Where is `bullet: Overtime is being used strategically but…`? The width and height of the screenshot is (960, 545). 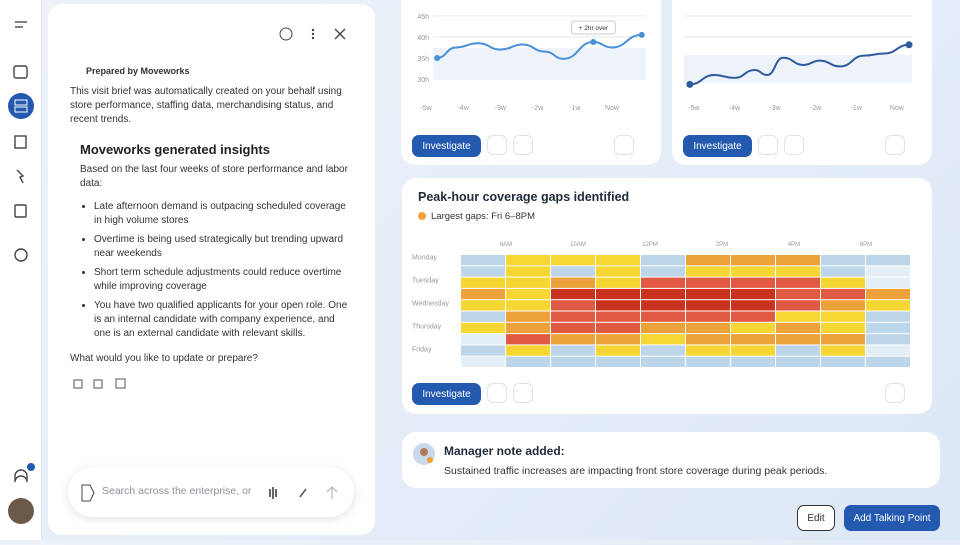
bullet: Overtime is being used strategically but… is located at coordinates (221, 247).